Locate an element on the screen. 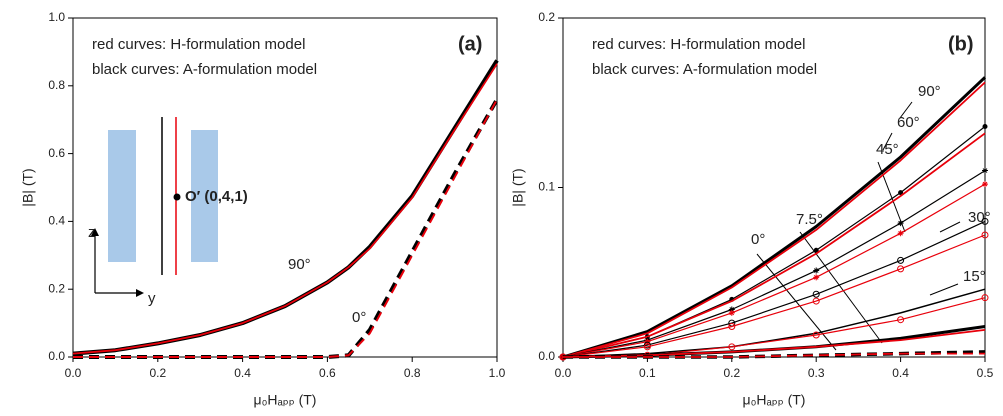  annotation: 45° is located at coordinates (887, 149).